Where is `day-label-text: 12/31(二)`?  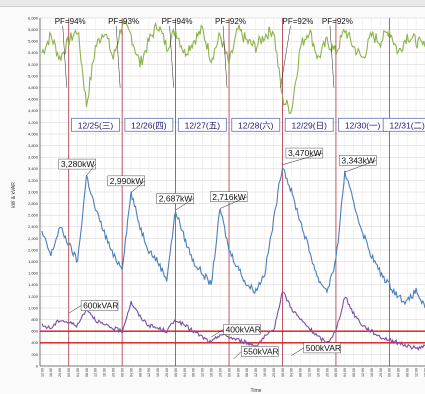 day-label-text: 12/31(二) is located at coordinates (407, 125).